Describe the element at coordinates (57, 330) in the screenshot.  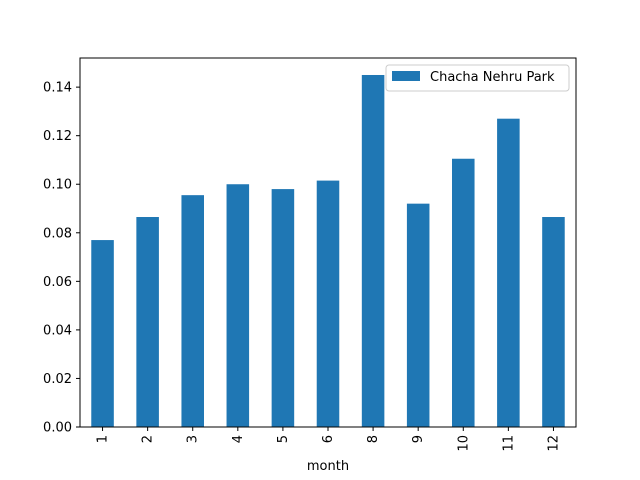
I see `y-tick-label: 0.04` at that location.